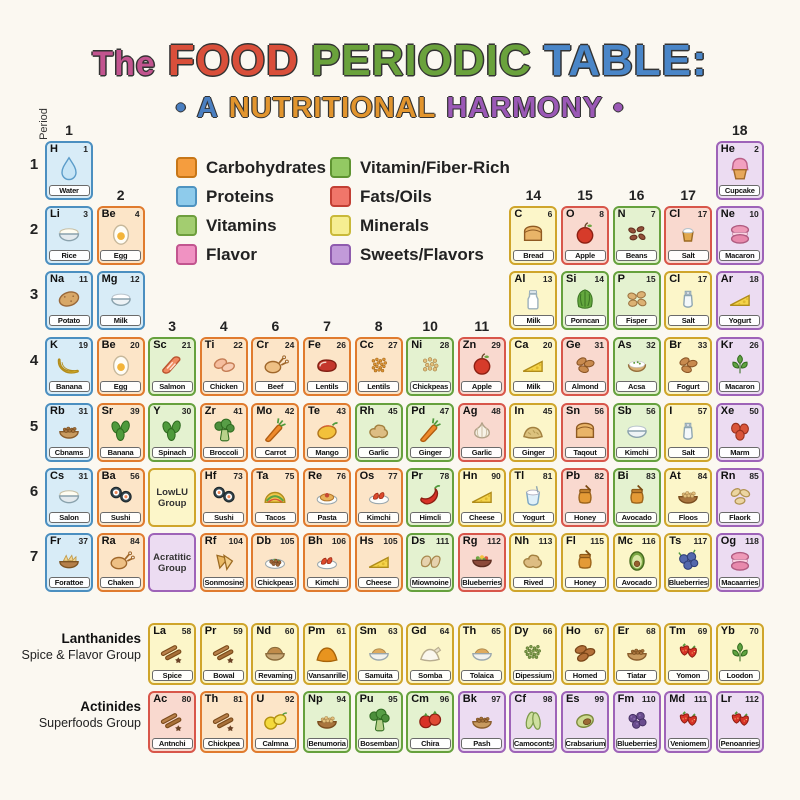 Image resolution: width=800 pixels, height=800 pixels. Describe the element at coordinates (223, 654) in the screenshot. I see `element-cell-pr-59: Pr 59 Bowal` at that location.